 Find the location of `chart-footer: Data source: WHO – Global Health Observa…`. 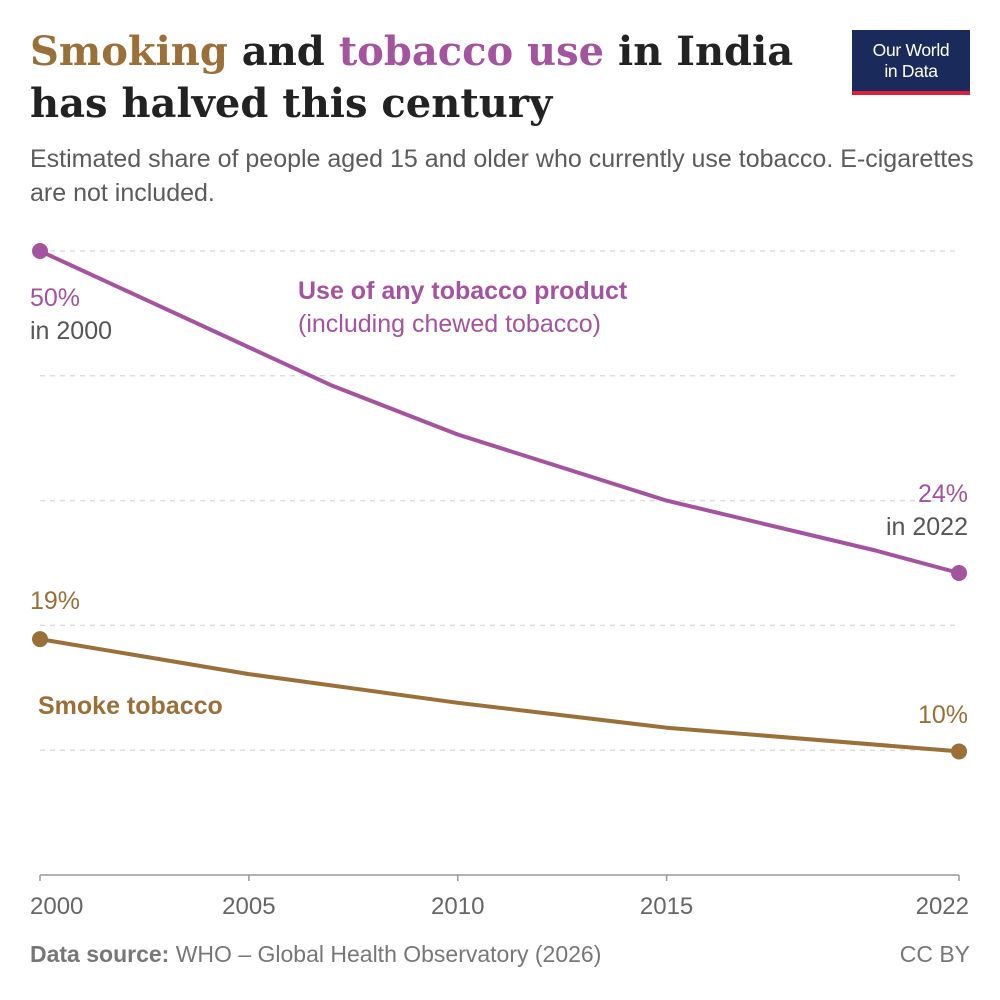

chart-footer: Data source: WHO – Global Health Observa… is located at coordinates (500, 954).